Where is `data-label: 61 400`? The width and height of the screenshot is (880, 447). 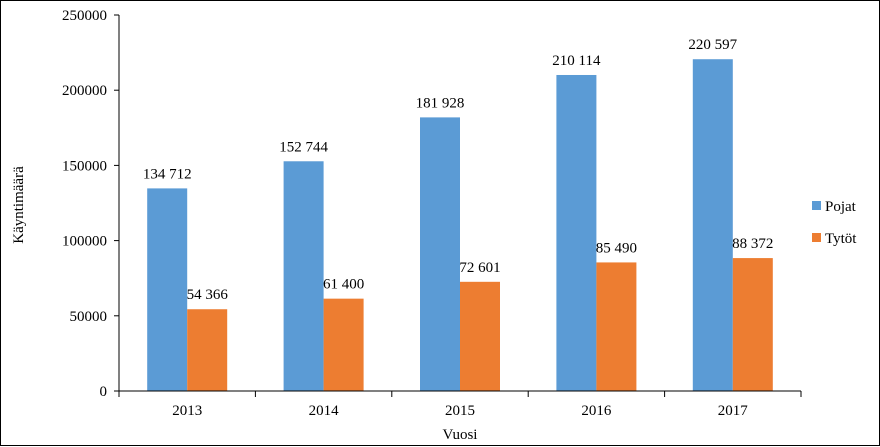
data-label: 61 400 is located at coordinates (343, 285).